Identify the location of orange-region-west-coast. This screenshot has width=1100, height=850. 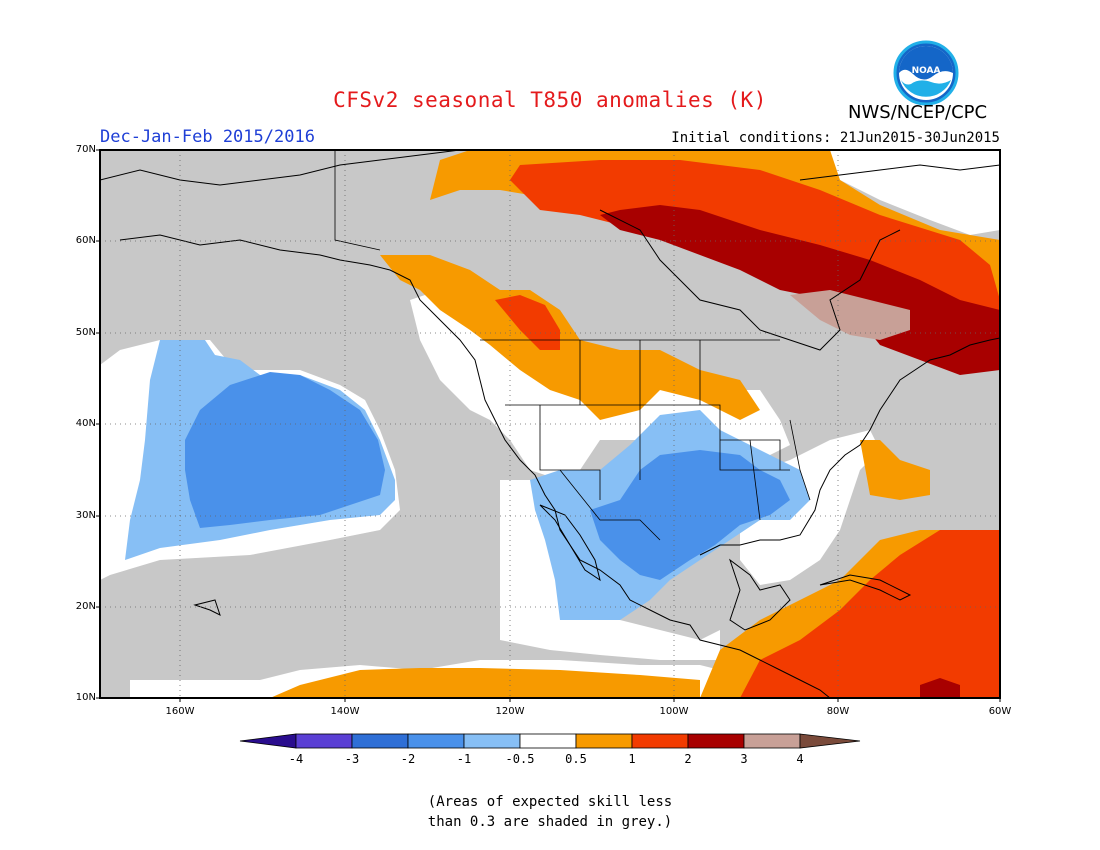
(570, 337).